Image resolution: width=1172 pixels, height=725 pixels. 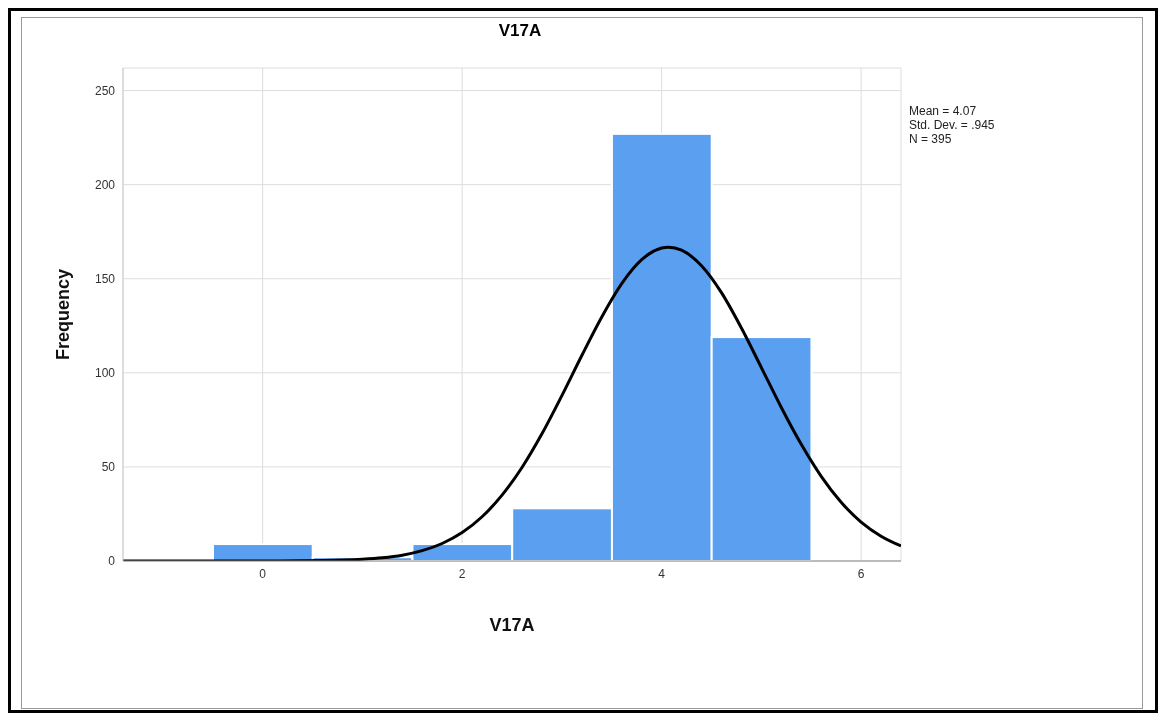 I want to click on x-axis-title: V17A, so click(x=512, y=625).